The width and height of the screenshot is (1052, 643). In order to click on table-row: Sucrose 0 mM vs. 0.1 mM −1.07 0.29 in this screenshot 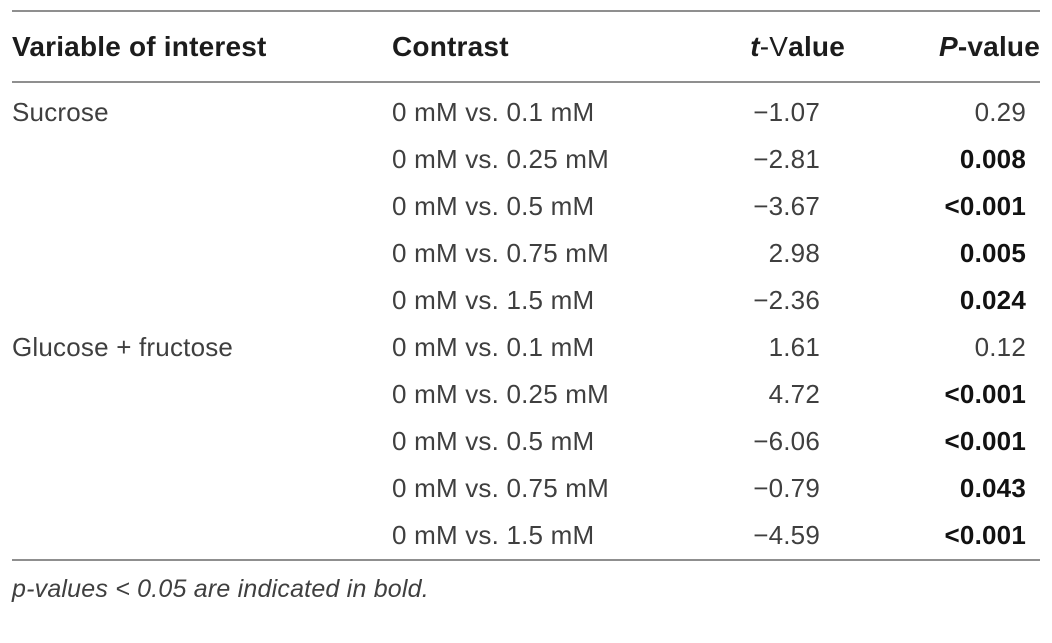, I will do `click(526, 109)`.